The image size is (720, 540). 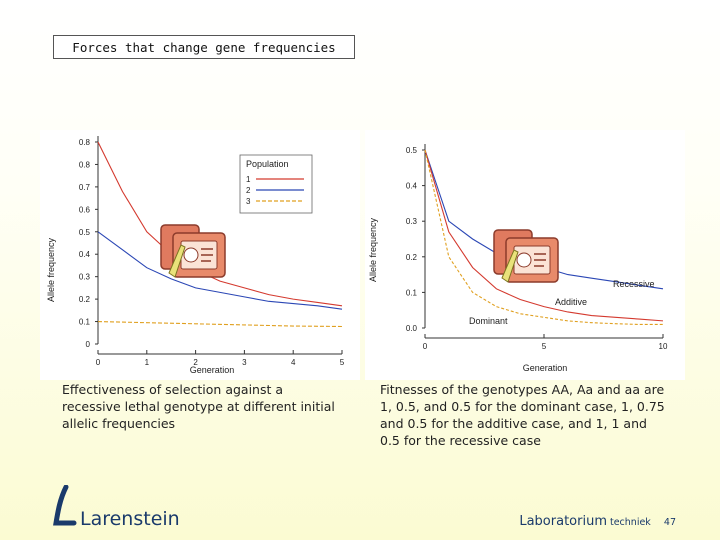 What do you see at coordinates (85, 187) in the screenshot?
I see `y-tick-label: 0.7` at bounding box center [85, 187].